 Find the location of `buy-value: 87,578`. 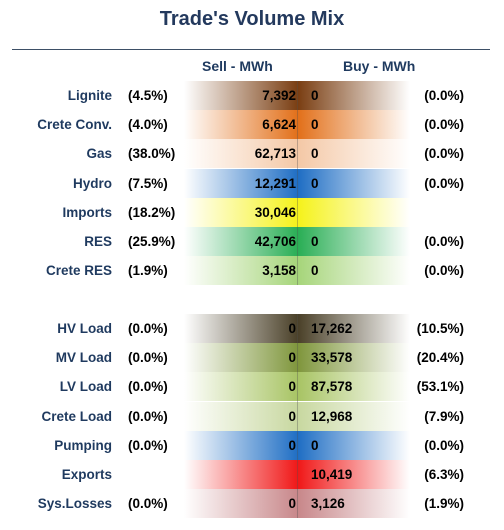

buy-value: 87,578 is located at coordinates (332, 387).